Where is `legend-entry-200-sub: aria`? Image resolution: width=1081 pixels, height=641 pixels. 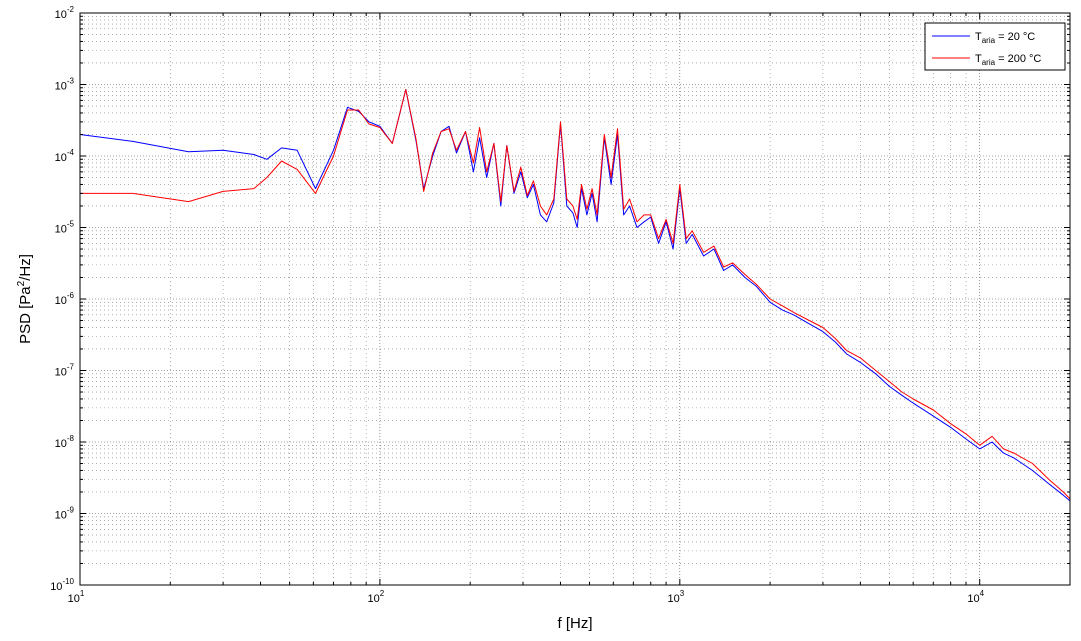 legend-entry-200-sub: aria is located at coordinates (989, 62).